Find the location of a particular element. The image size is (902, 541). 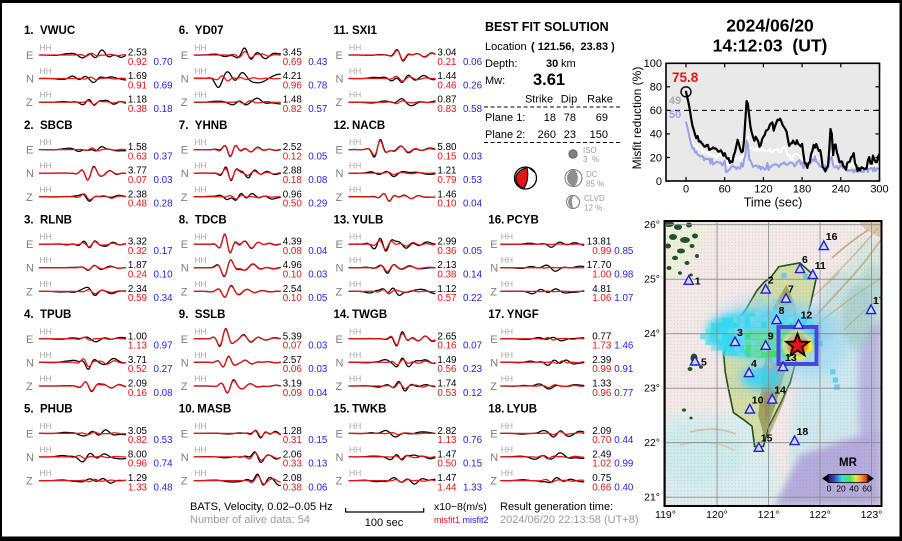

svg-text: 0.08 is located at coordinates (164, 393).